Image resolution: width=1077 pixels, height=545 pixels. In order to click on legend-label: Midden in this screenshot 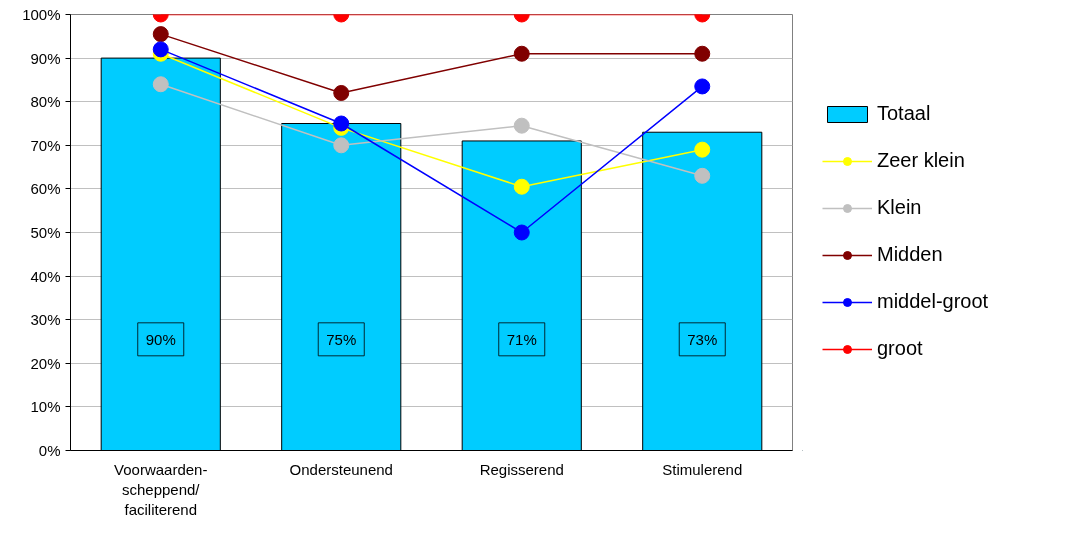, I will do `click(910, 254)`.